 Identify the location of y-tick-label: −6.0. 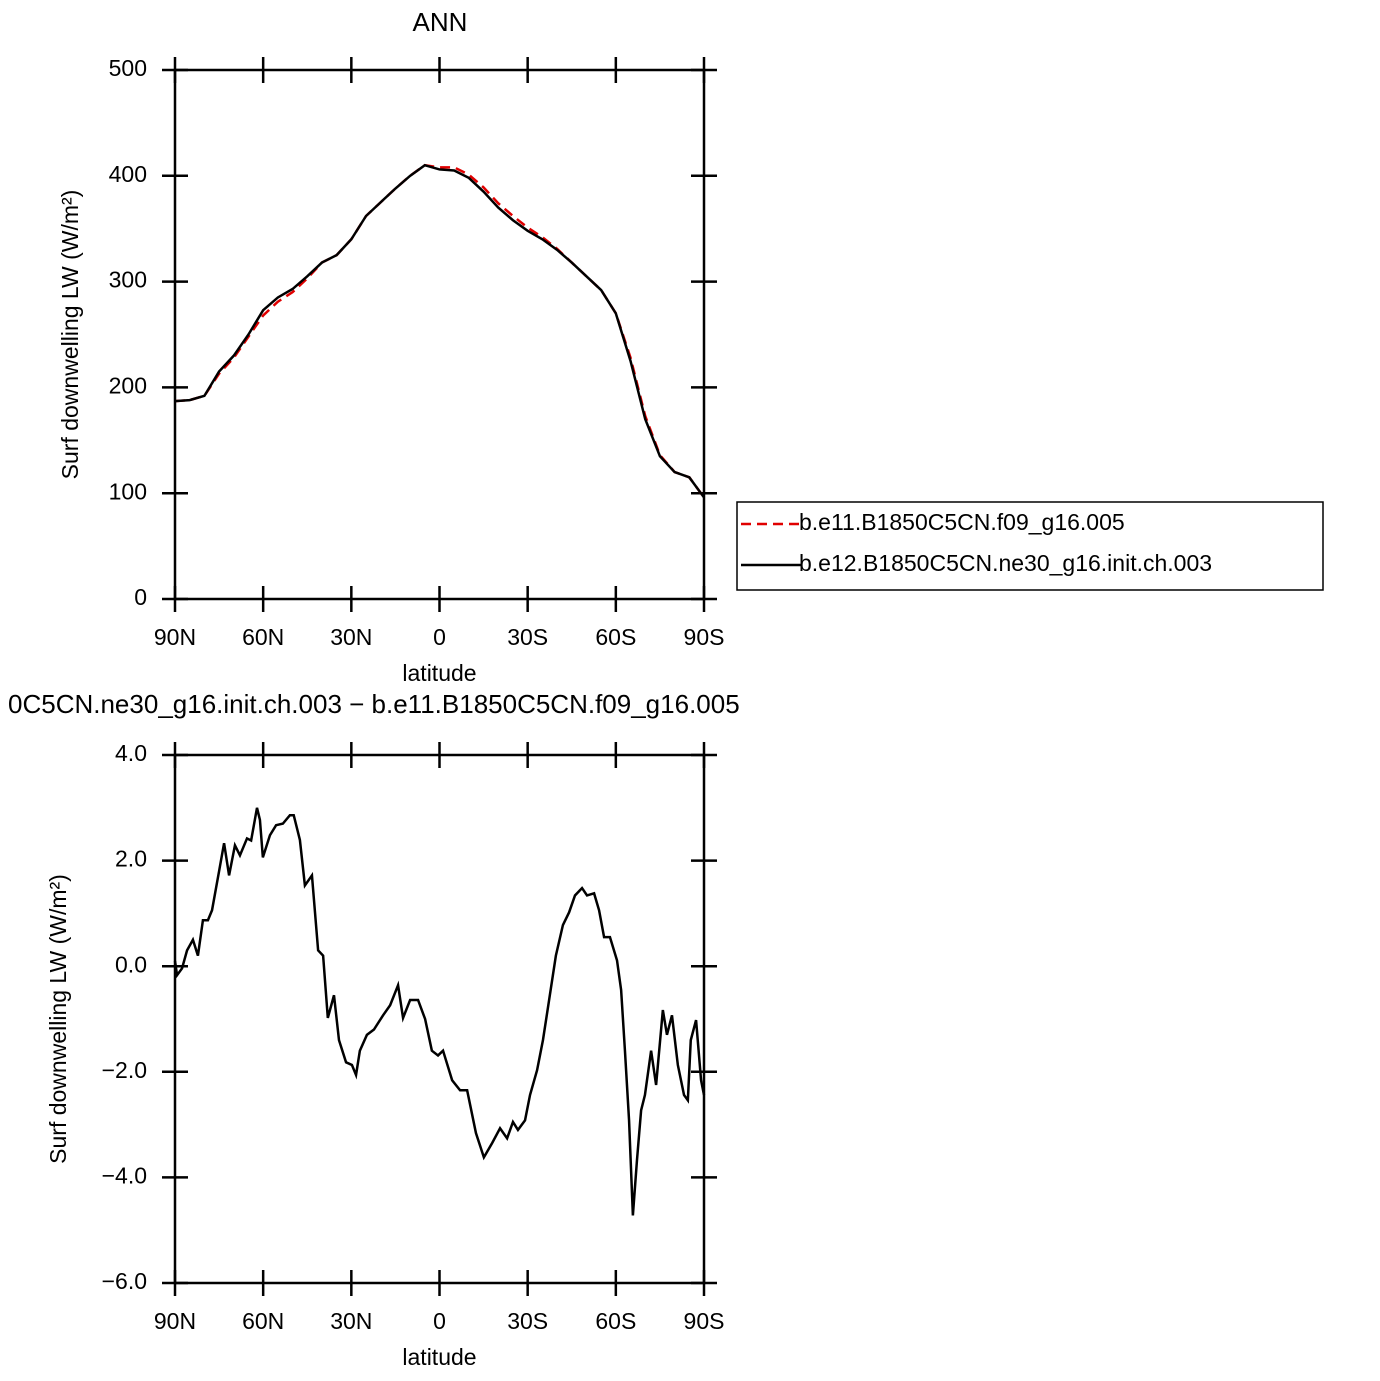
(124, 1281).